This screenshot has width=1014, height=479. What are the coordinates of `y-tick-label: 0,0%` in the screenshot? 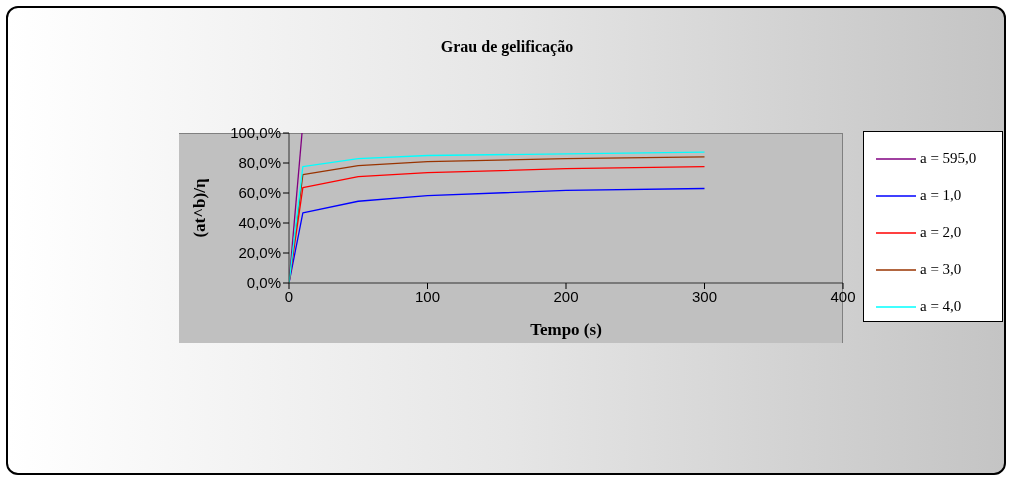 It's located at (263, 283).